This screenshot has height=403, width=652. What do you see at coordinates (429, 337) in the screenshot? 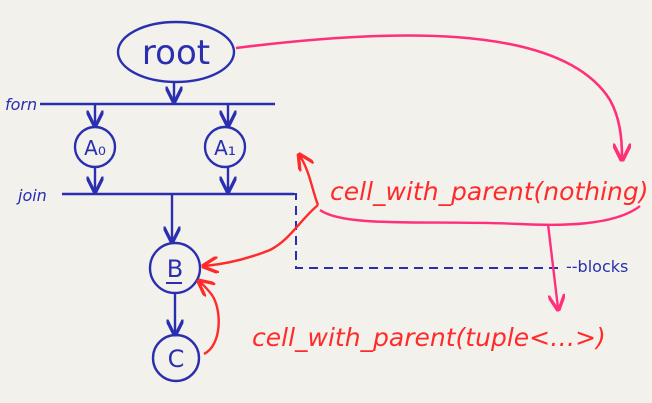
I see `annotation-bottom: cell_with_parent(tuple<…>)` at bounding box center [429, 337].